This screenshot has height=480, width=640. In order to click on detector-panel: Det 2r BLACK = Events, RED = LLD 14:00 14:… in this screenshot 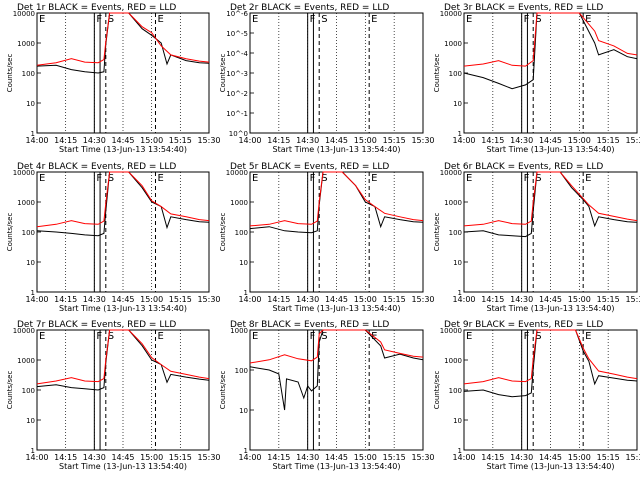, I will do `click(327, 78)`.